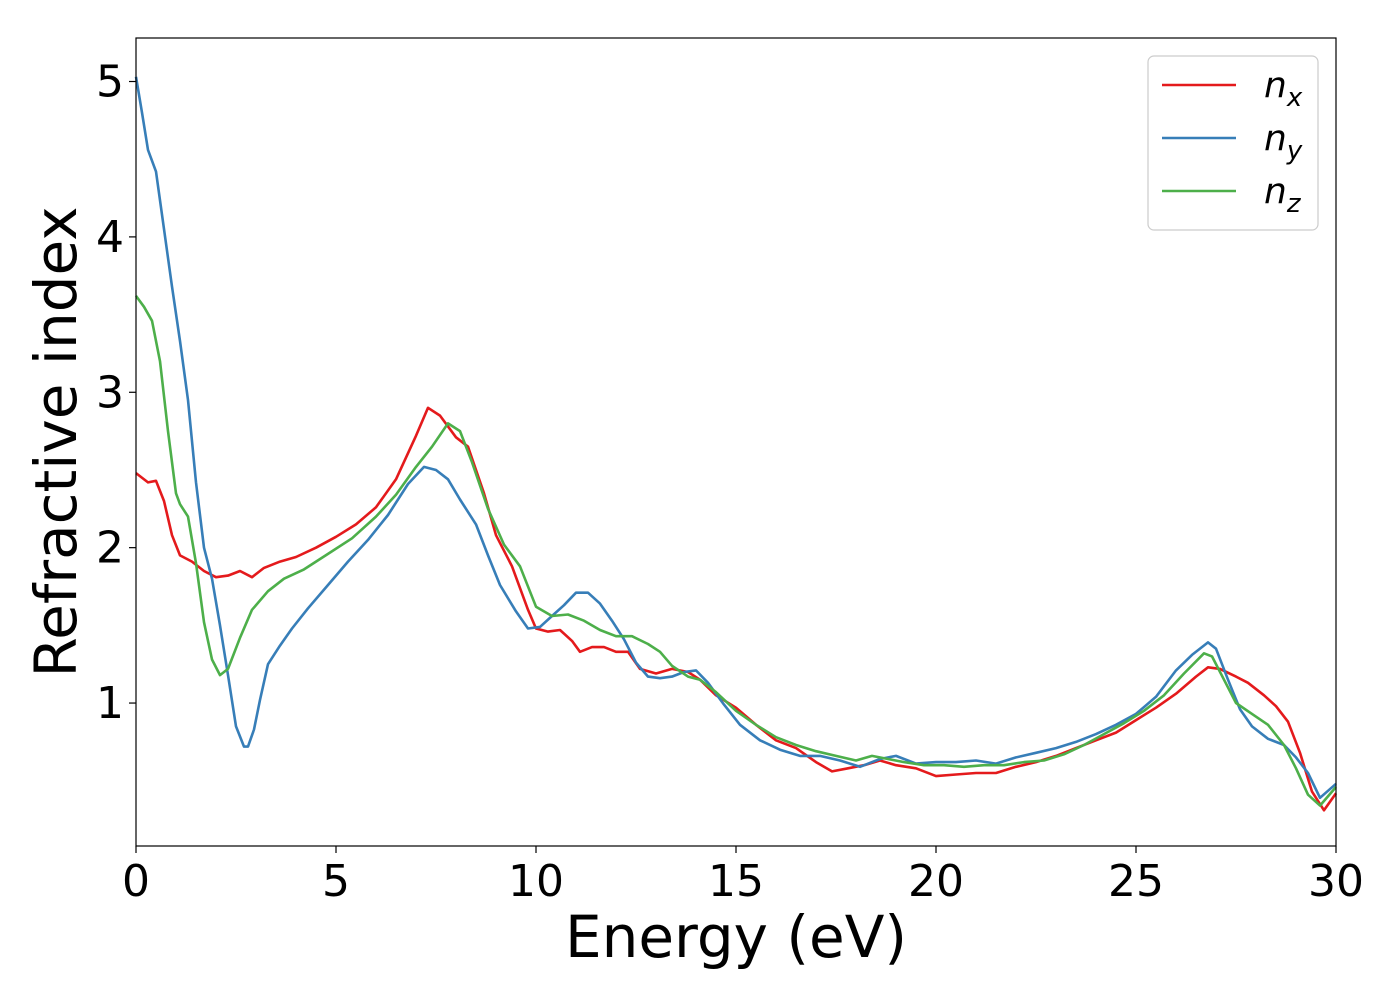 The width and height of the screenshot is (1400, 1000). Describe the element at coordinates (1136, 881) in the screenshot. I see `x-tick-label: 25` at that location.